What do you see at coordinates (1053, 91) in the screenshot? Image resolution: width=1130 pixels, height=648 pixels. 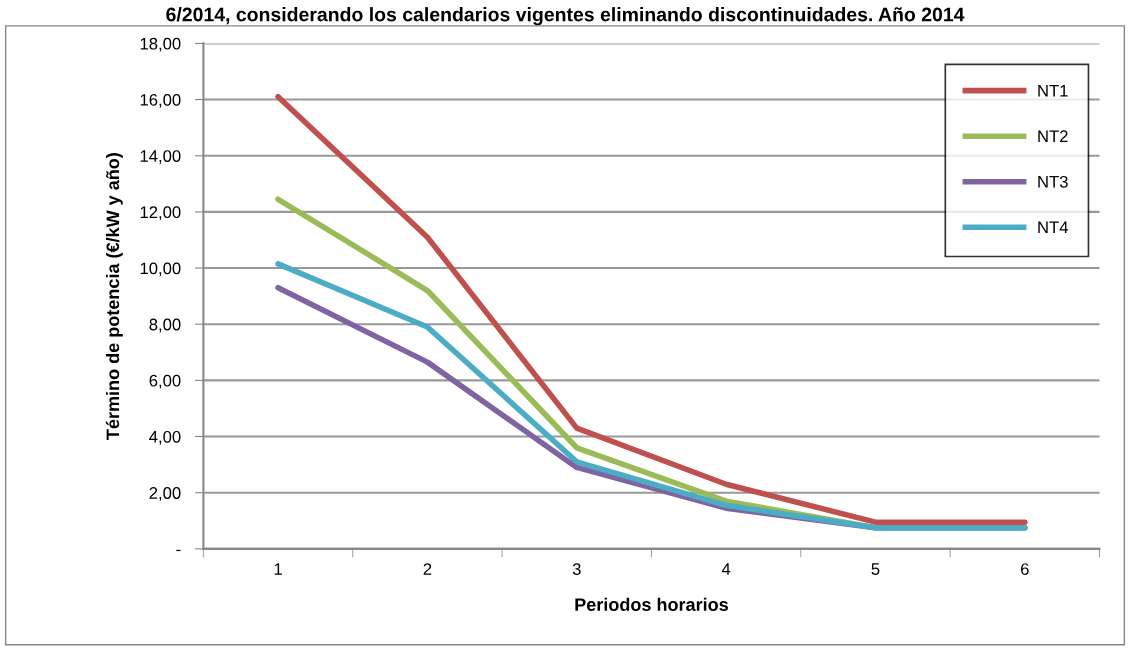 I see `legend-label: NT1` at bounding box center [1053, 91].